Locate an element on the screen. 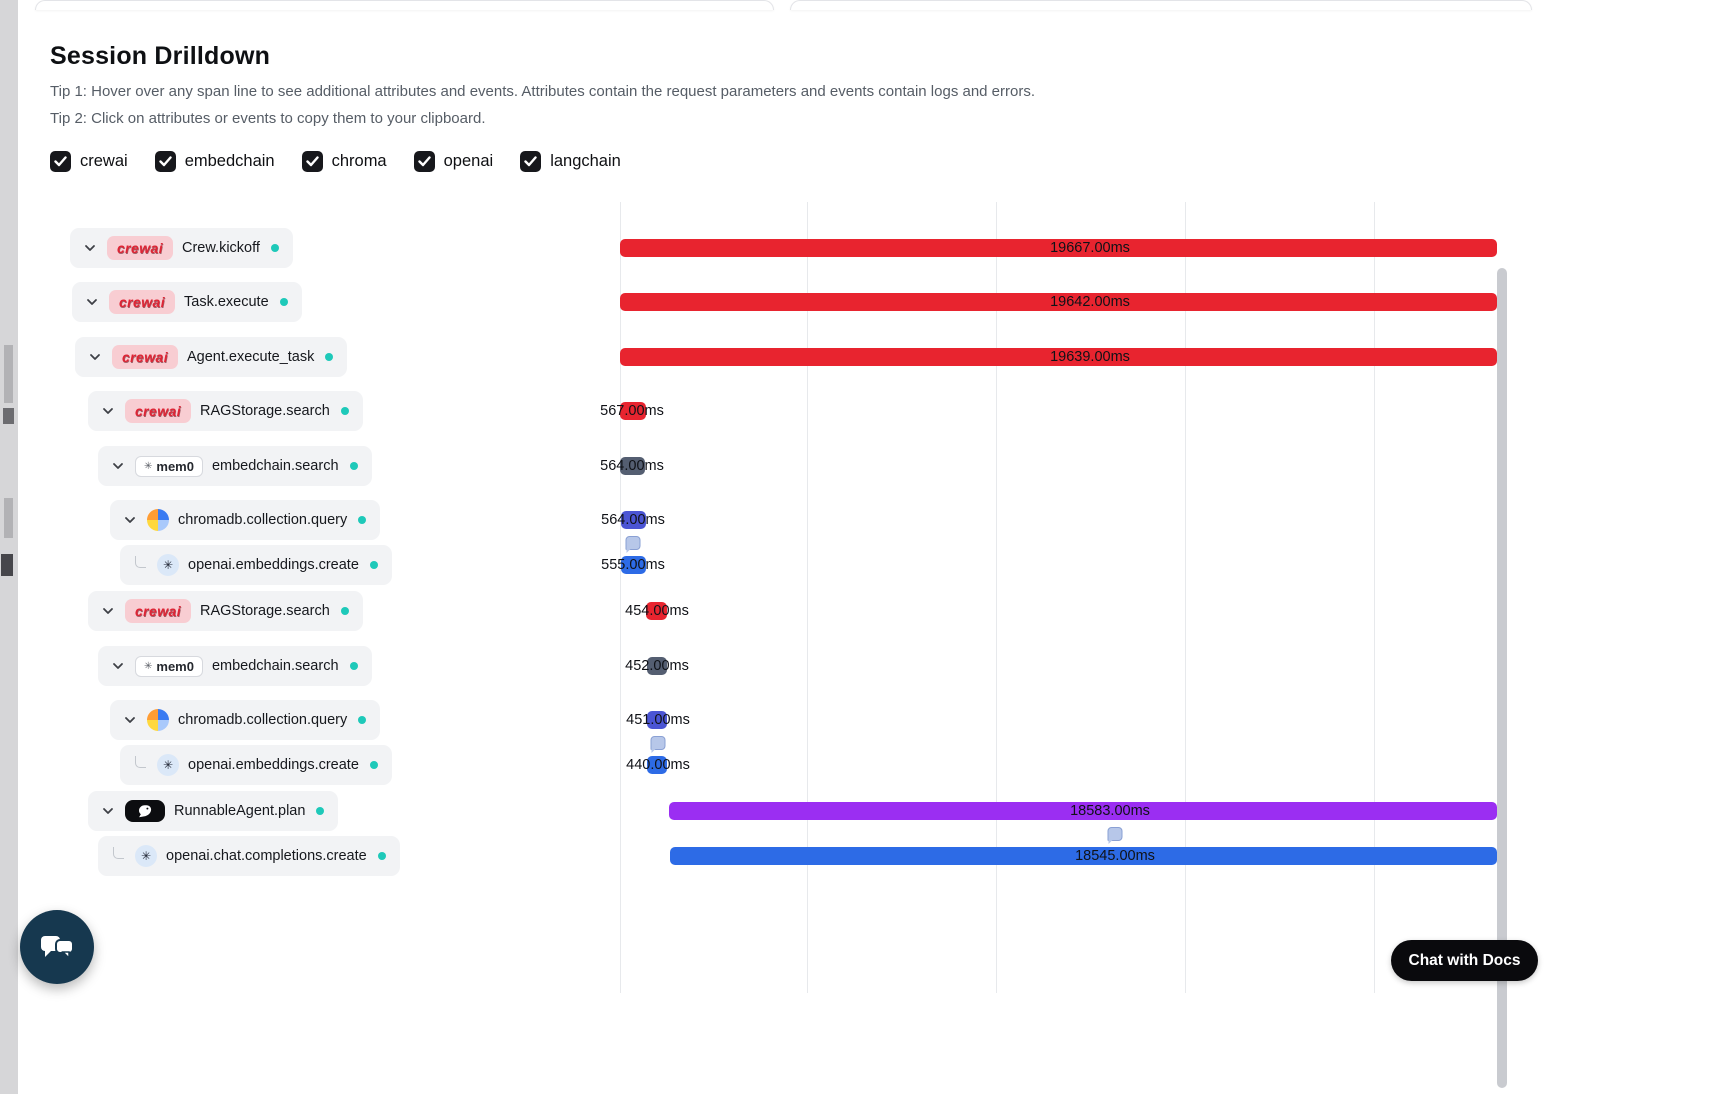  span-duration-text: 564.00ms is located at coordinates (632, 466).